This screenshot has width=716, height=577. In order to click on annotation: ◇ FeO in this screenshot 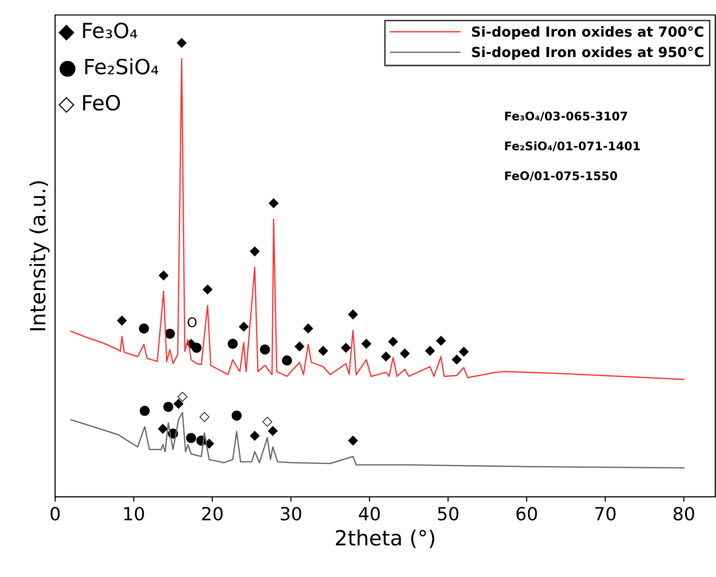, I will do `click(89, 103)`.